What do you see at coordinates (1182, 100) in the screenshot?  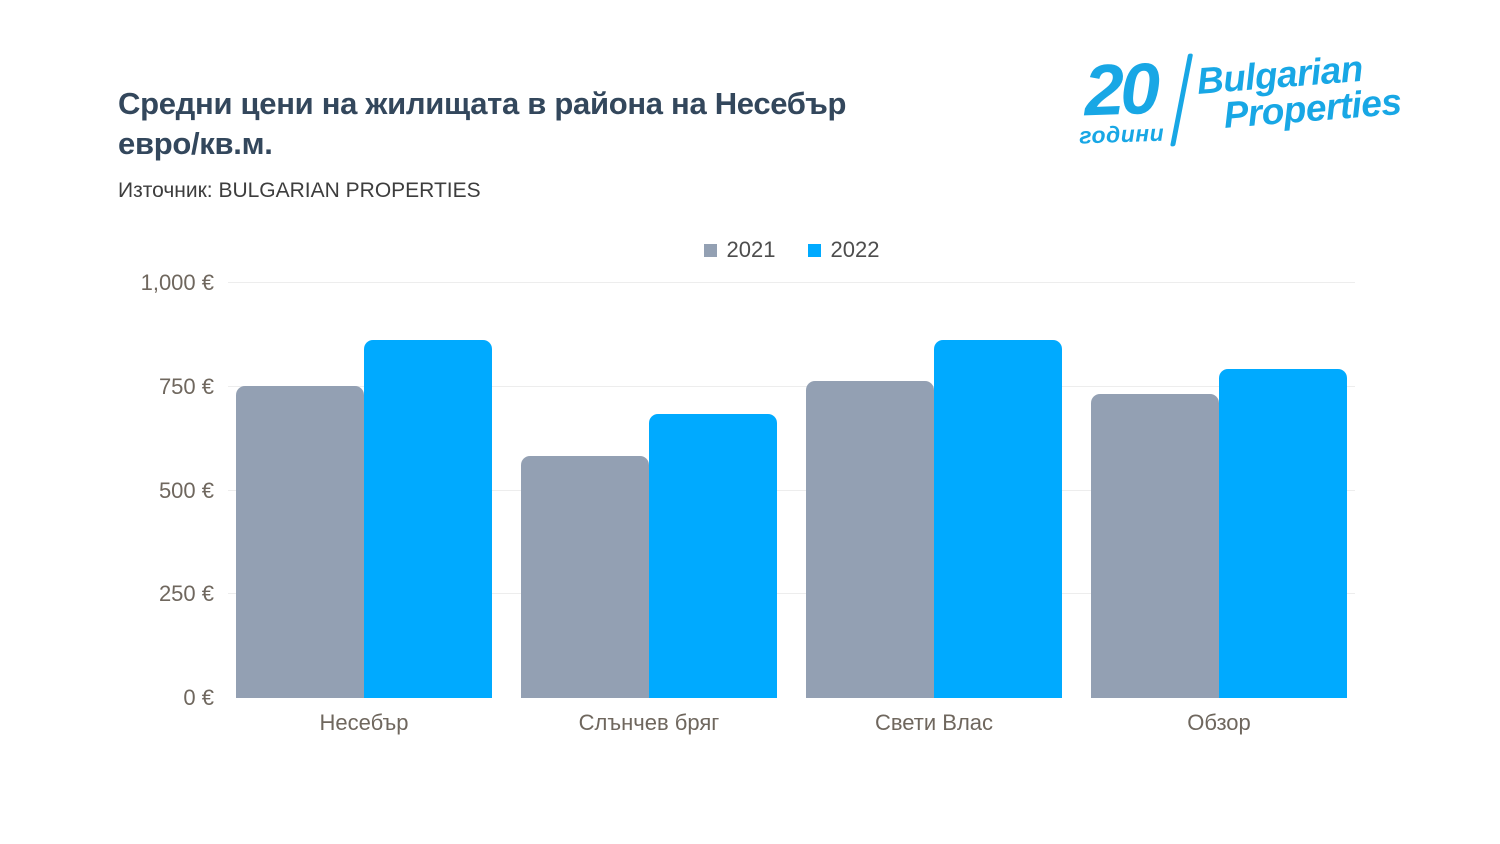 I see `logo-divider-slash` at bounding box center [1182, 100].